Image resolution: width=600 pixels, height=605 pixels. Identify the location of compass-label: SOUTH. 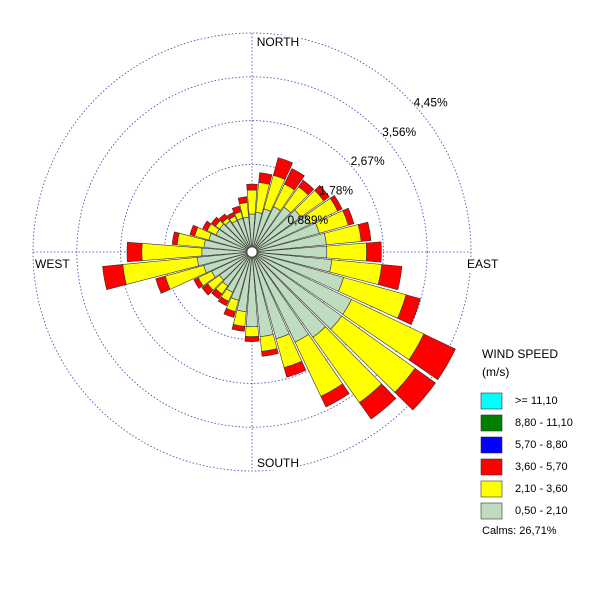
(278, 463).